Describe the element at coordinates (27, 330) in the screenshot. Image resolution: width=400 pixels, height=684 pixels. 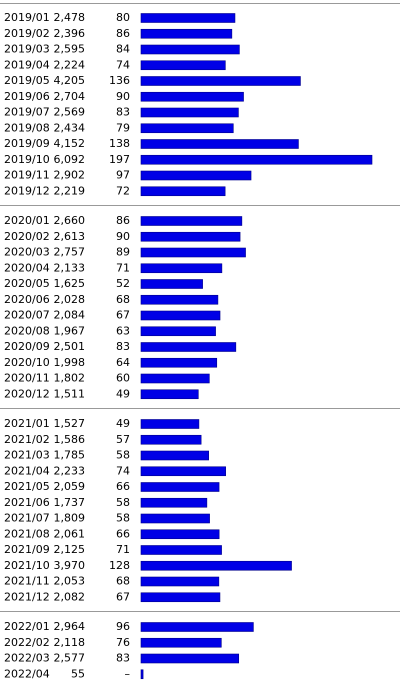
I see `month: 2020/08` at that location.